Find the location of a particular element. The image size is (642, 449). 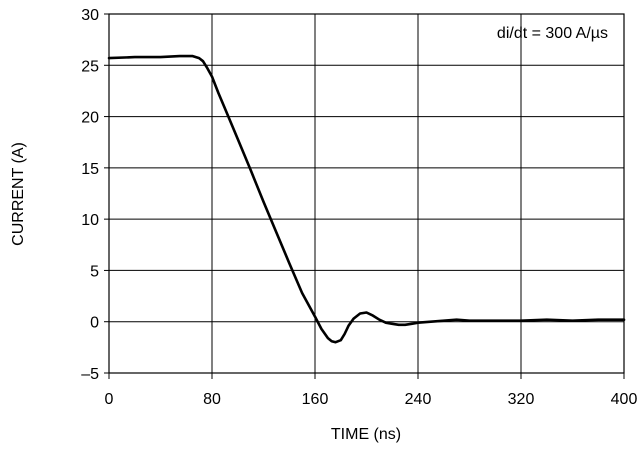

didt-annotation: di/dt = 300 A/µs is located at coordinates (552, 33).